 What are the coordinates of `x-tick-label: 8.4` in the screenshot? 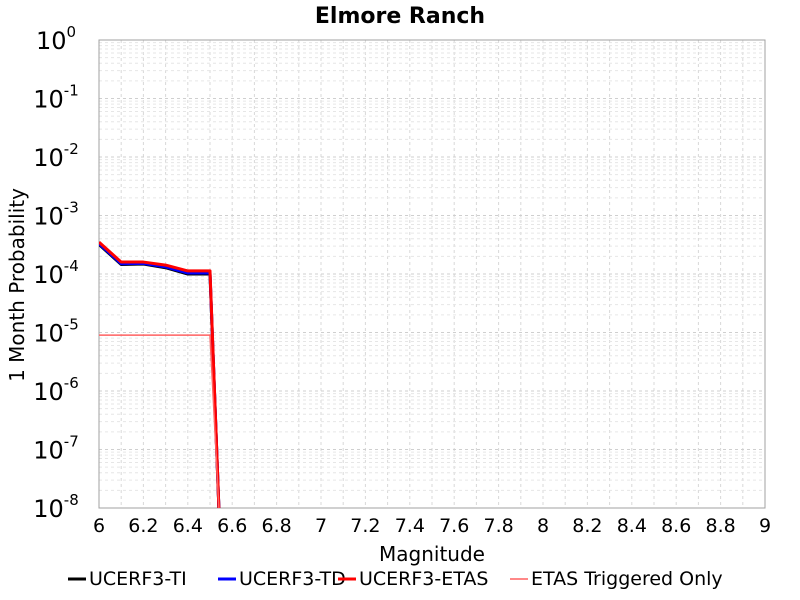 It's located at (632, 526).